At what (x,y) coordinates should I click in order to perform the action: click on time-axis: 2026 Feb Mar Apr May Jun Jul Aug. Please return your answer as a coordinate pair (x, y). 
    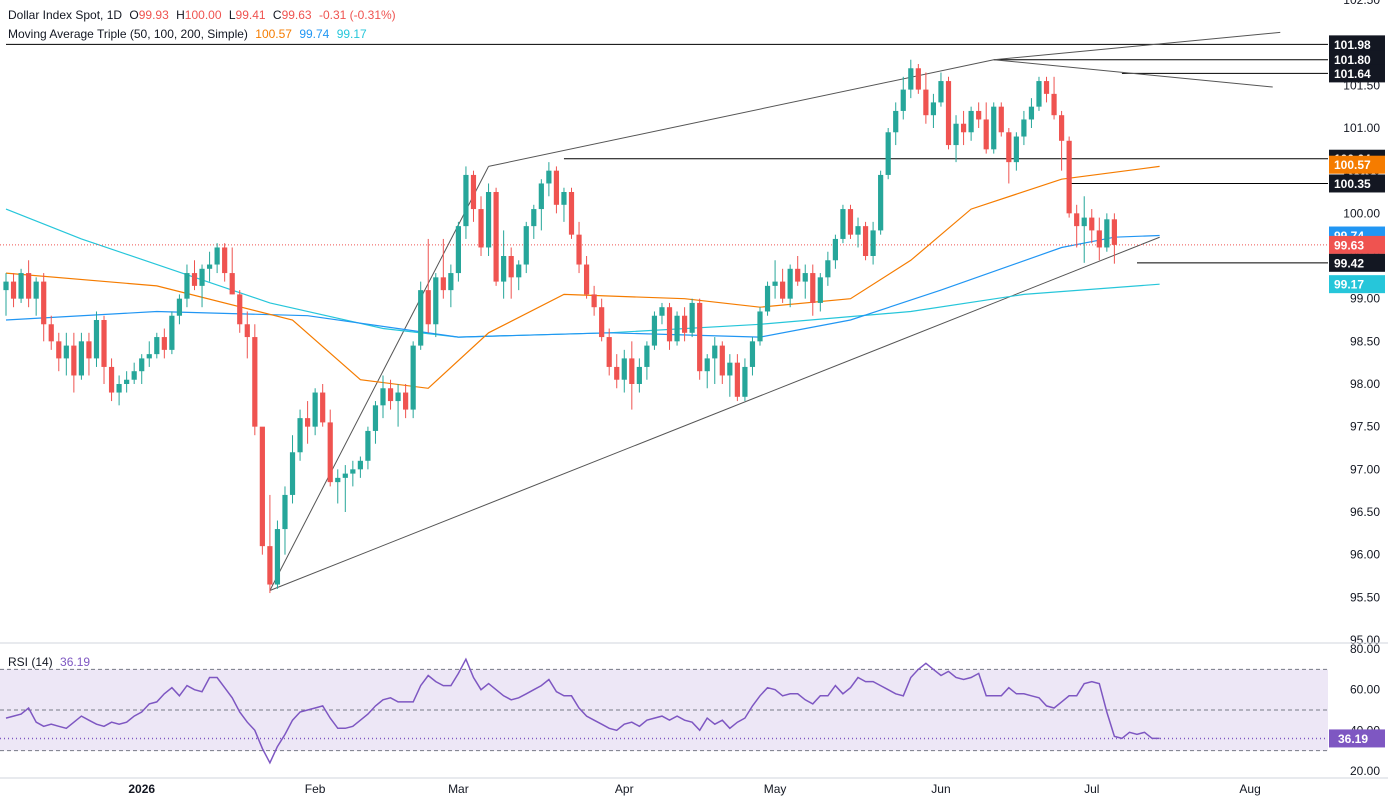
    Looking at the image, I should click on (694, 789).